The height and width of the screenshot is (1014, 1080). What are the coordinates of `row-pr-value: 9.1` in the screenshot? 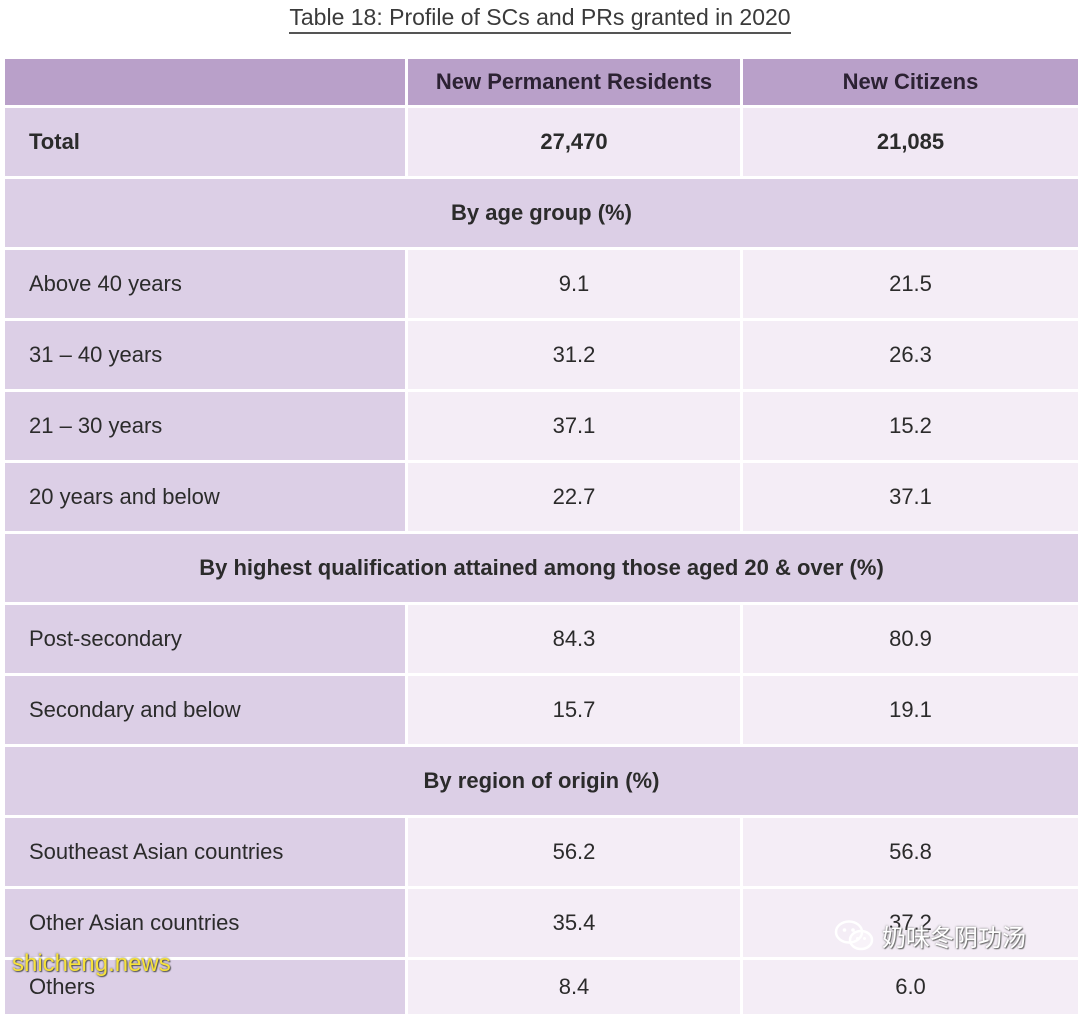 It's located at (572, 284).